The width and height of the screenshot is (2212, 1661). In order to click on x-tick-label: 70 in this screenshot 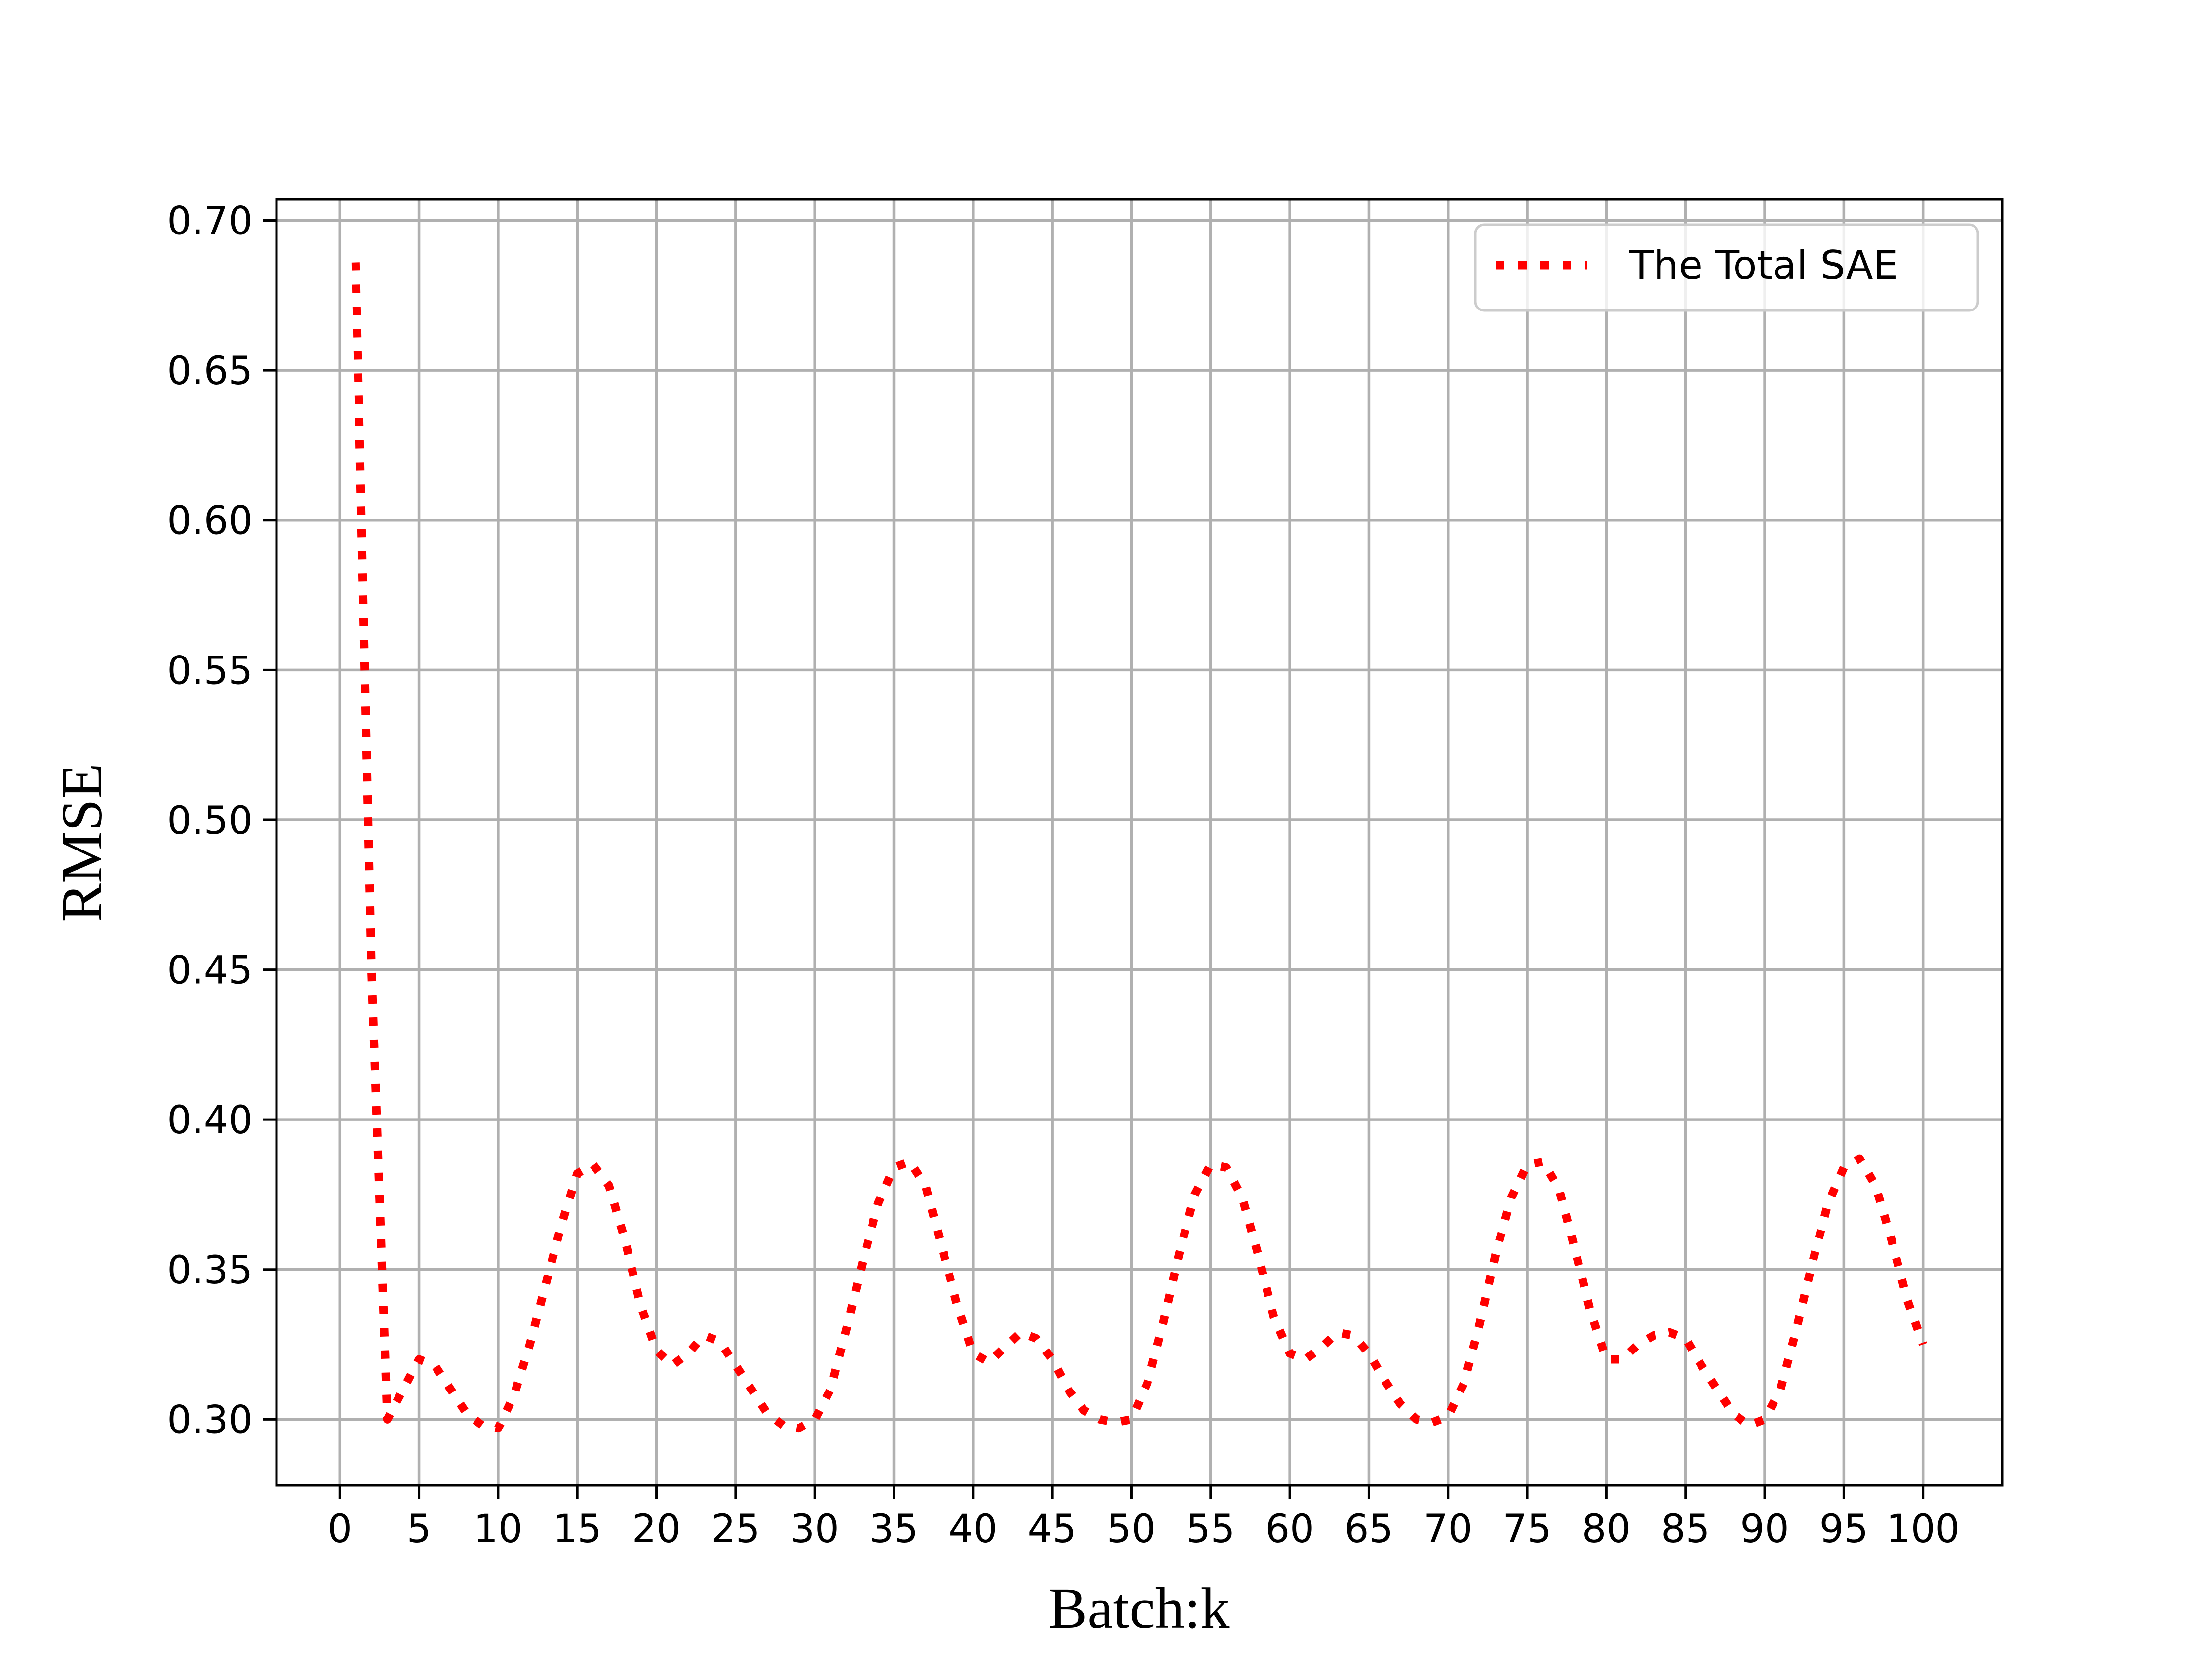, I will do `click(1448, 1529)`.